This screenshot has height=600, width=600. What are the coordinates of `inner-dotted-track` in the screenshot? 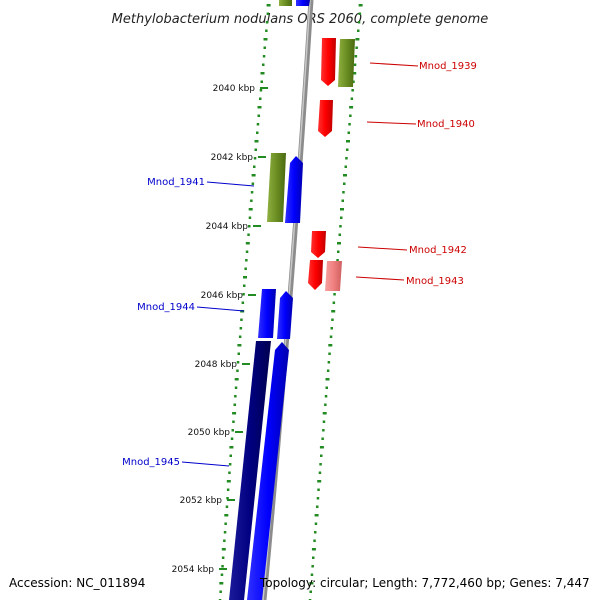 It's located at (244, 302).